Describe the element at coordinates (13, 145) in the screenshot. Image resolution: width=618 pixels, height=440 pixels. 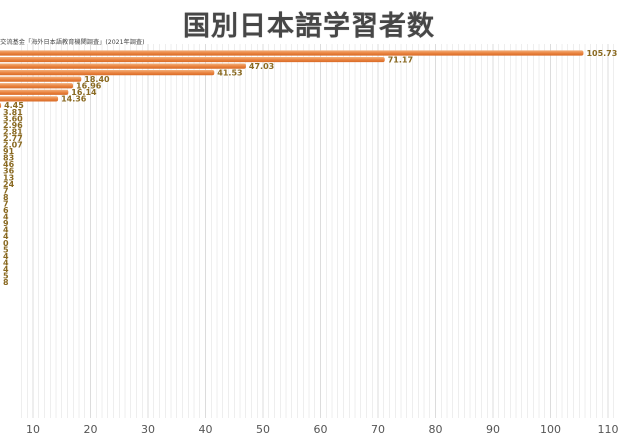
I see `bar-value-label: 2.07` at that location.